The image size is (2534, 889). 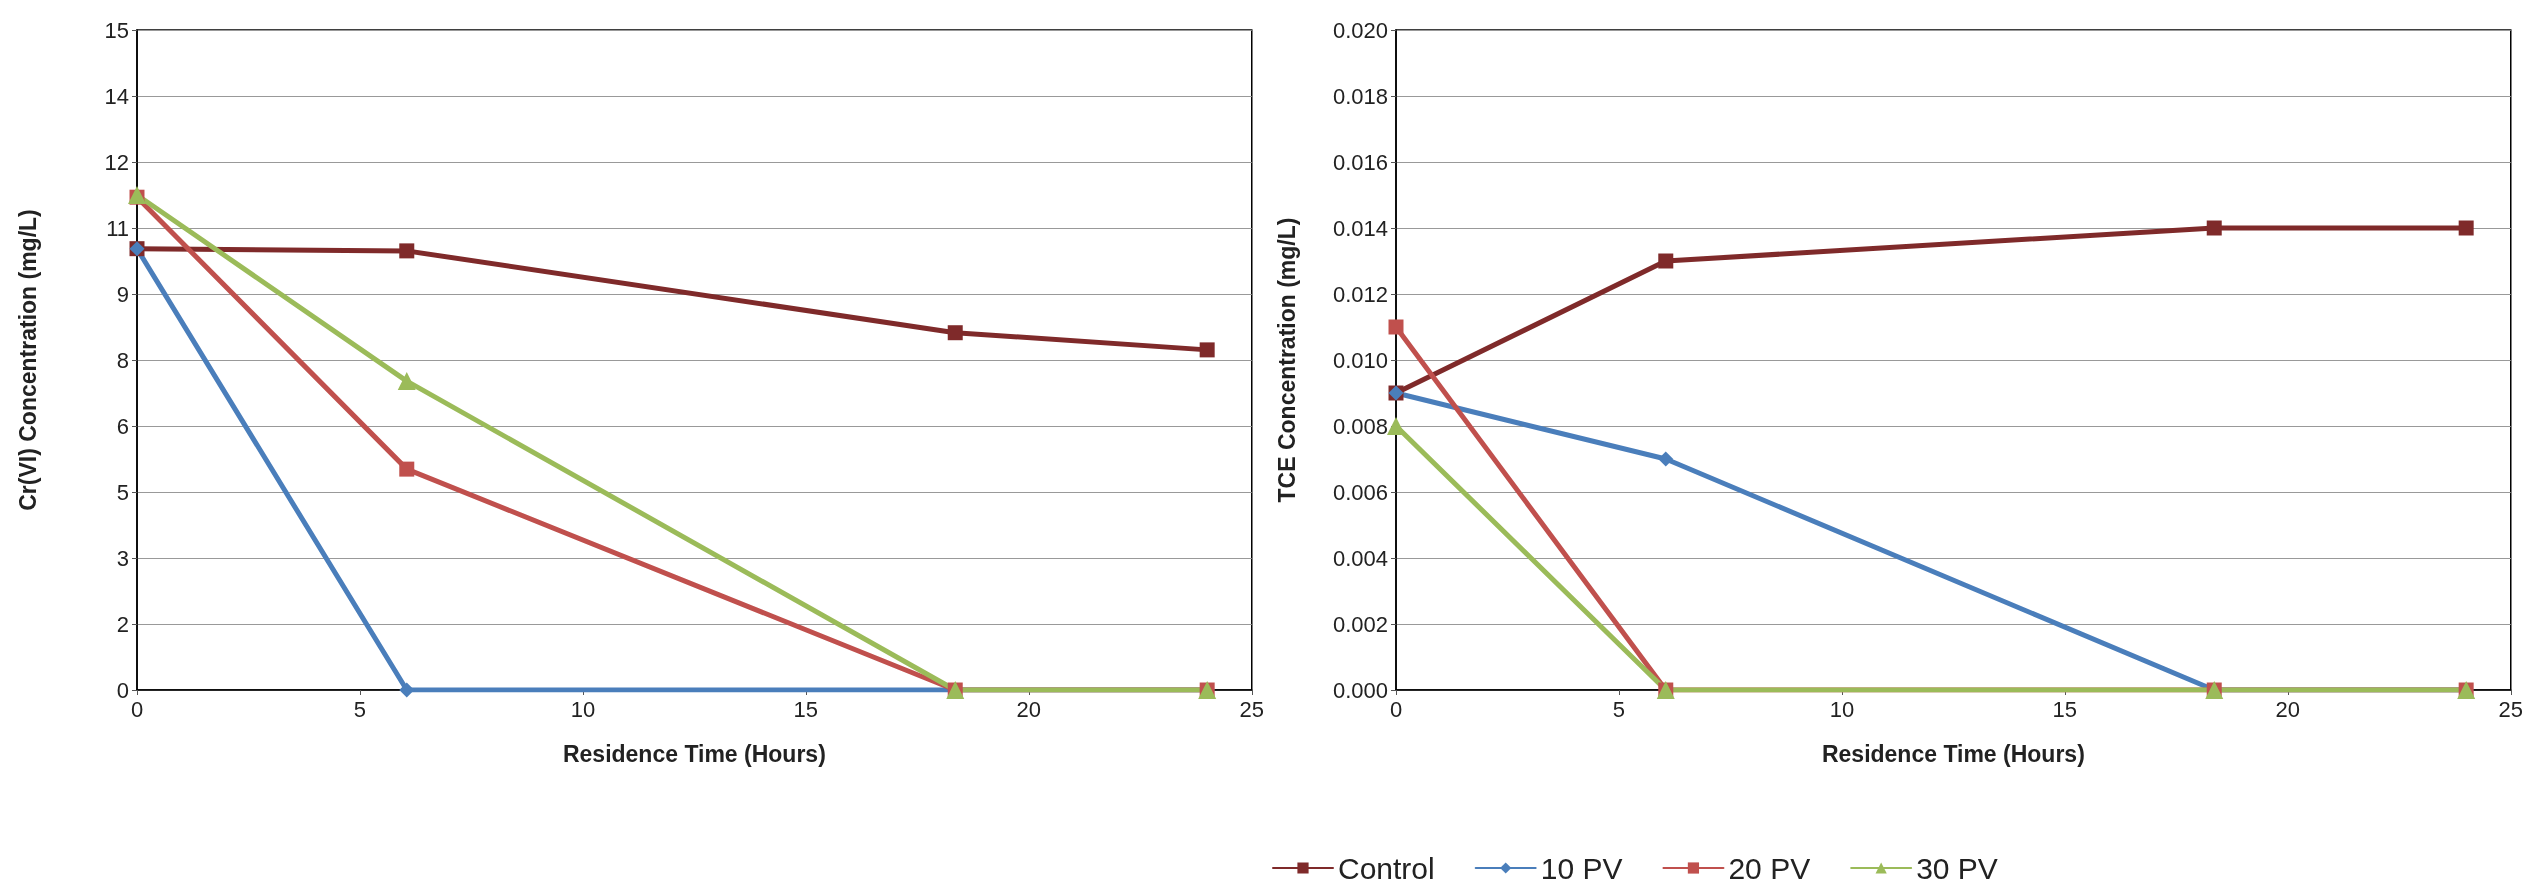 What do you see at coordinates (1769, 868) in the screenshot?
I see `legend-label: 20 PV` at bounding box center [1769, 868].